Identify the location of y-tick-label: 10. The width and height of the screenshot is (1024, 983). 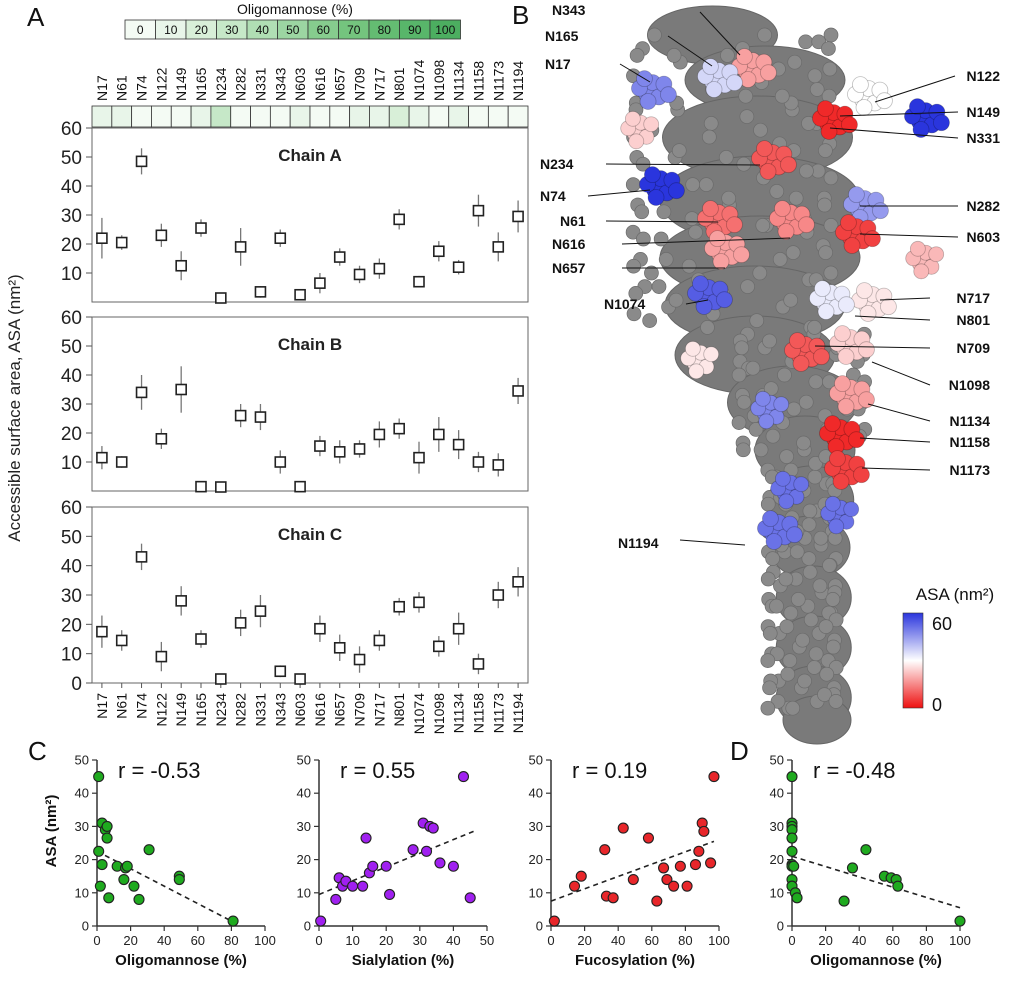
(71, 274).